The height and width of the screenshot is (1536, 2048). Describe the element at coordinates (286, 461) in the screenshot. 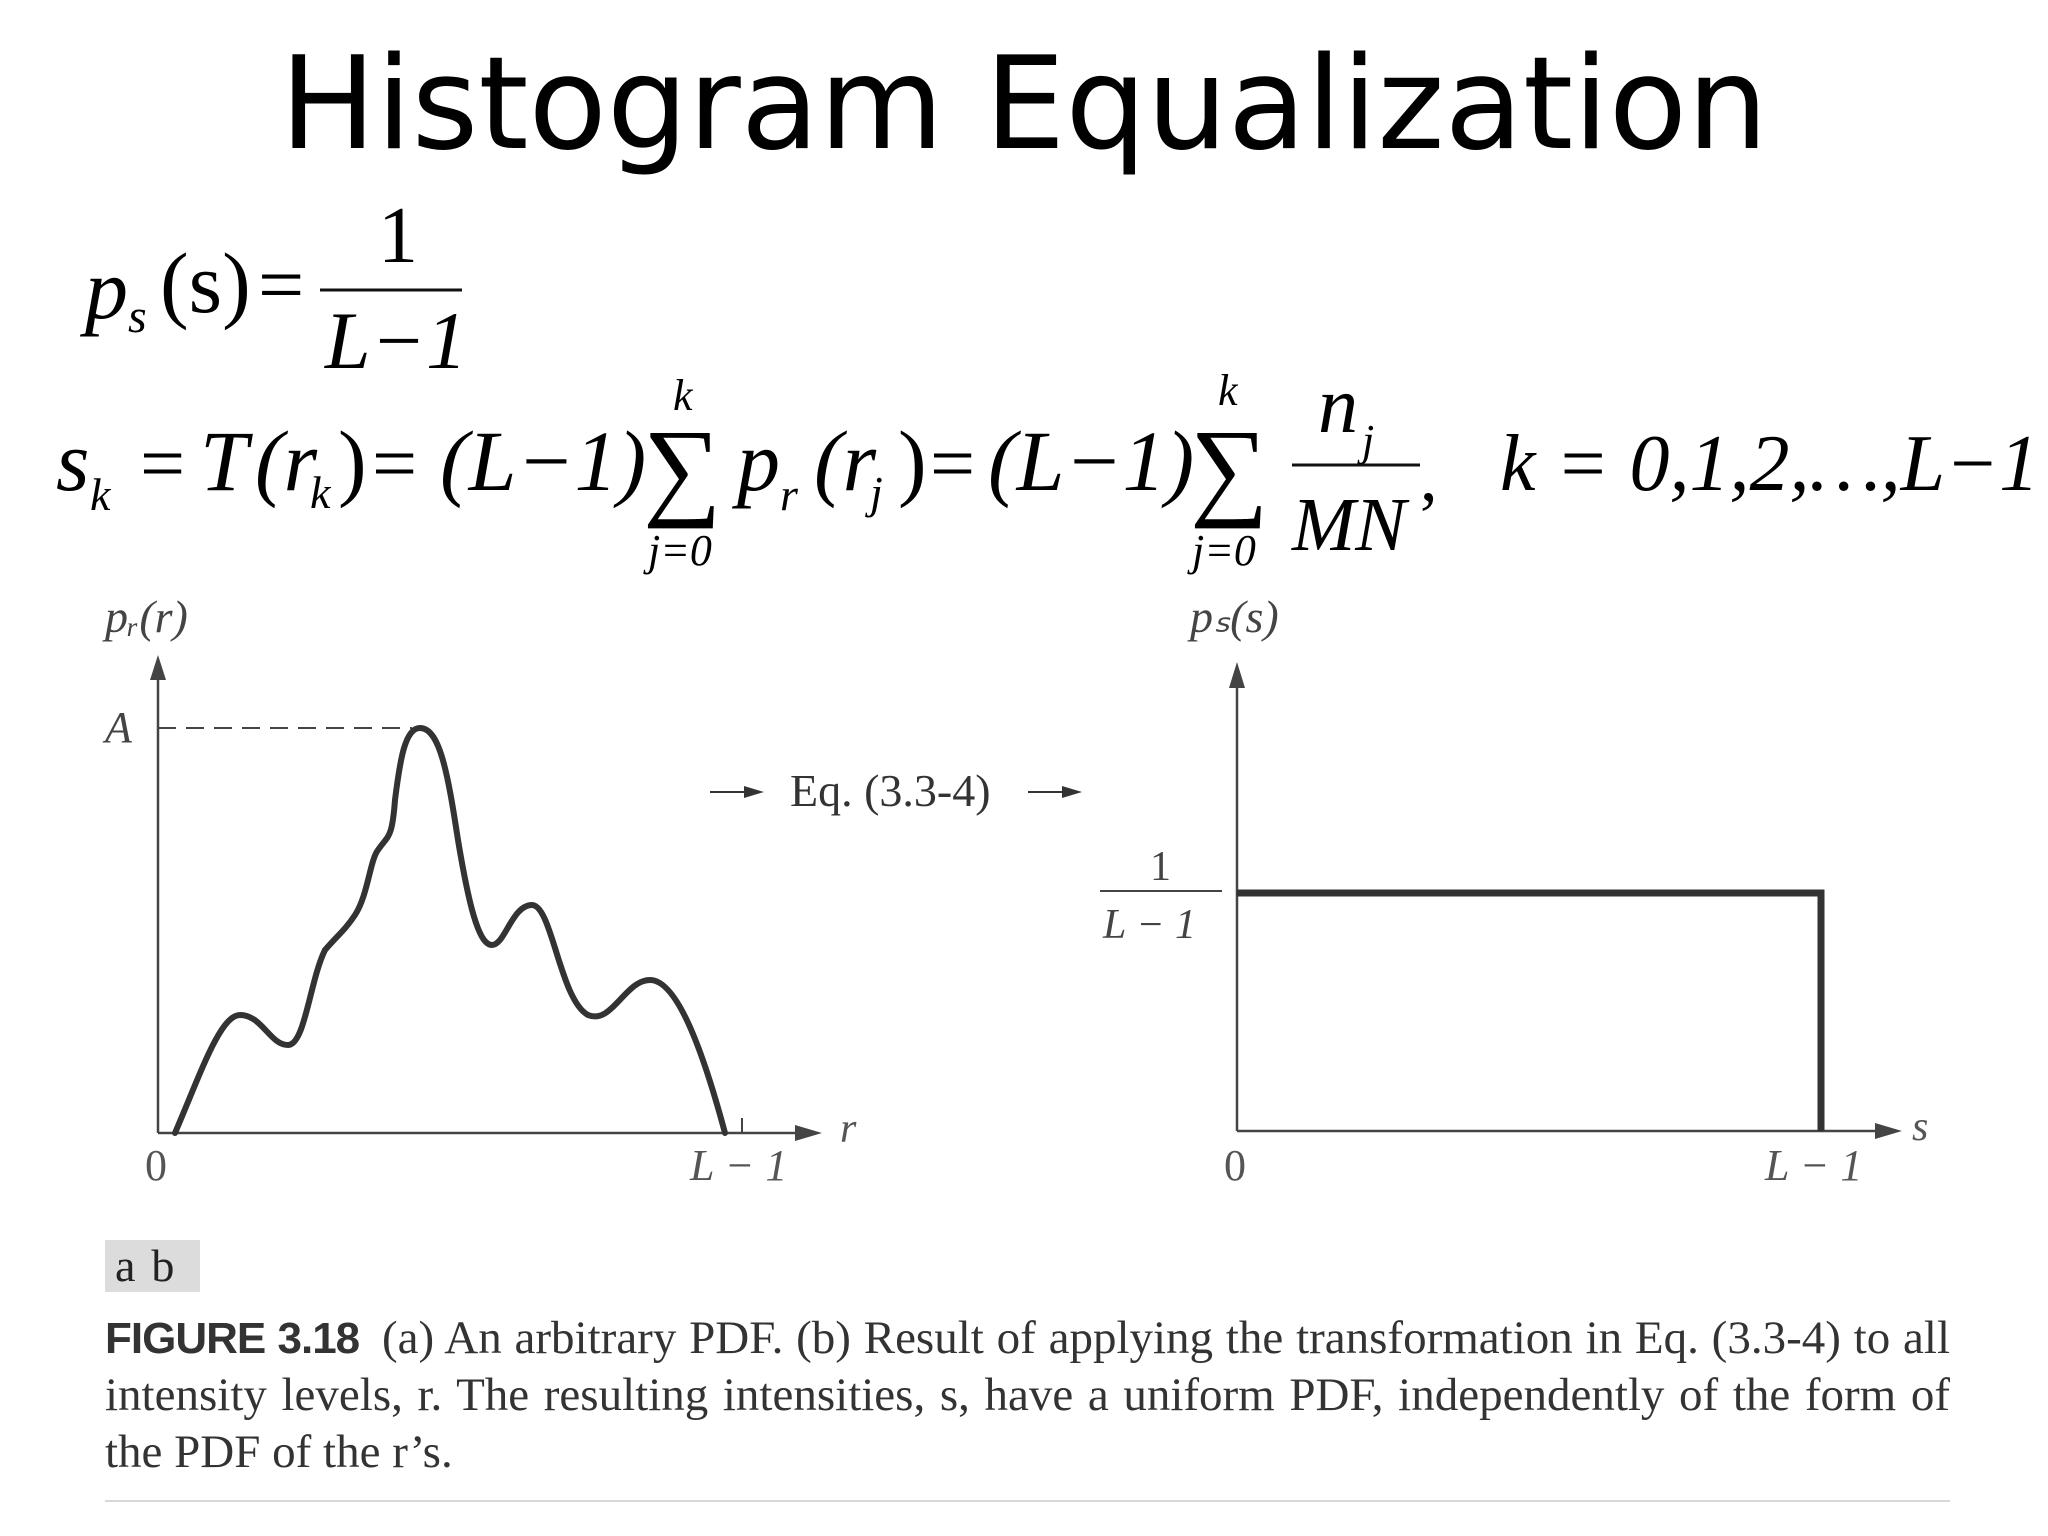

I see `eq2-T-arg: (r` at that location.